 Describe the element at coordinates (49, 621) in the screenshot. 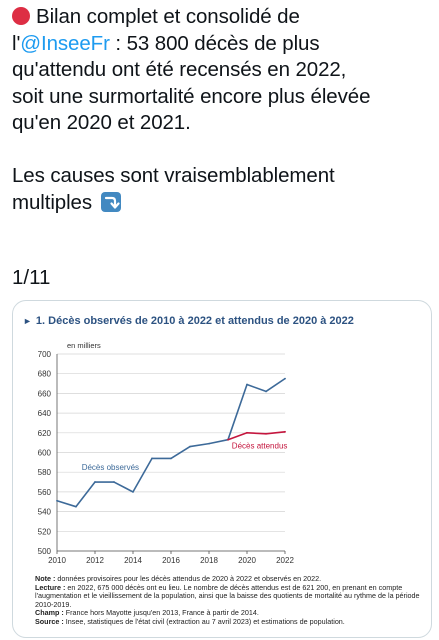

I see `chart-note-label: Source :` at that location.